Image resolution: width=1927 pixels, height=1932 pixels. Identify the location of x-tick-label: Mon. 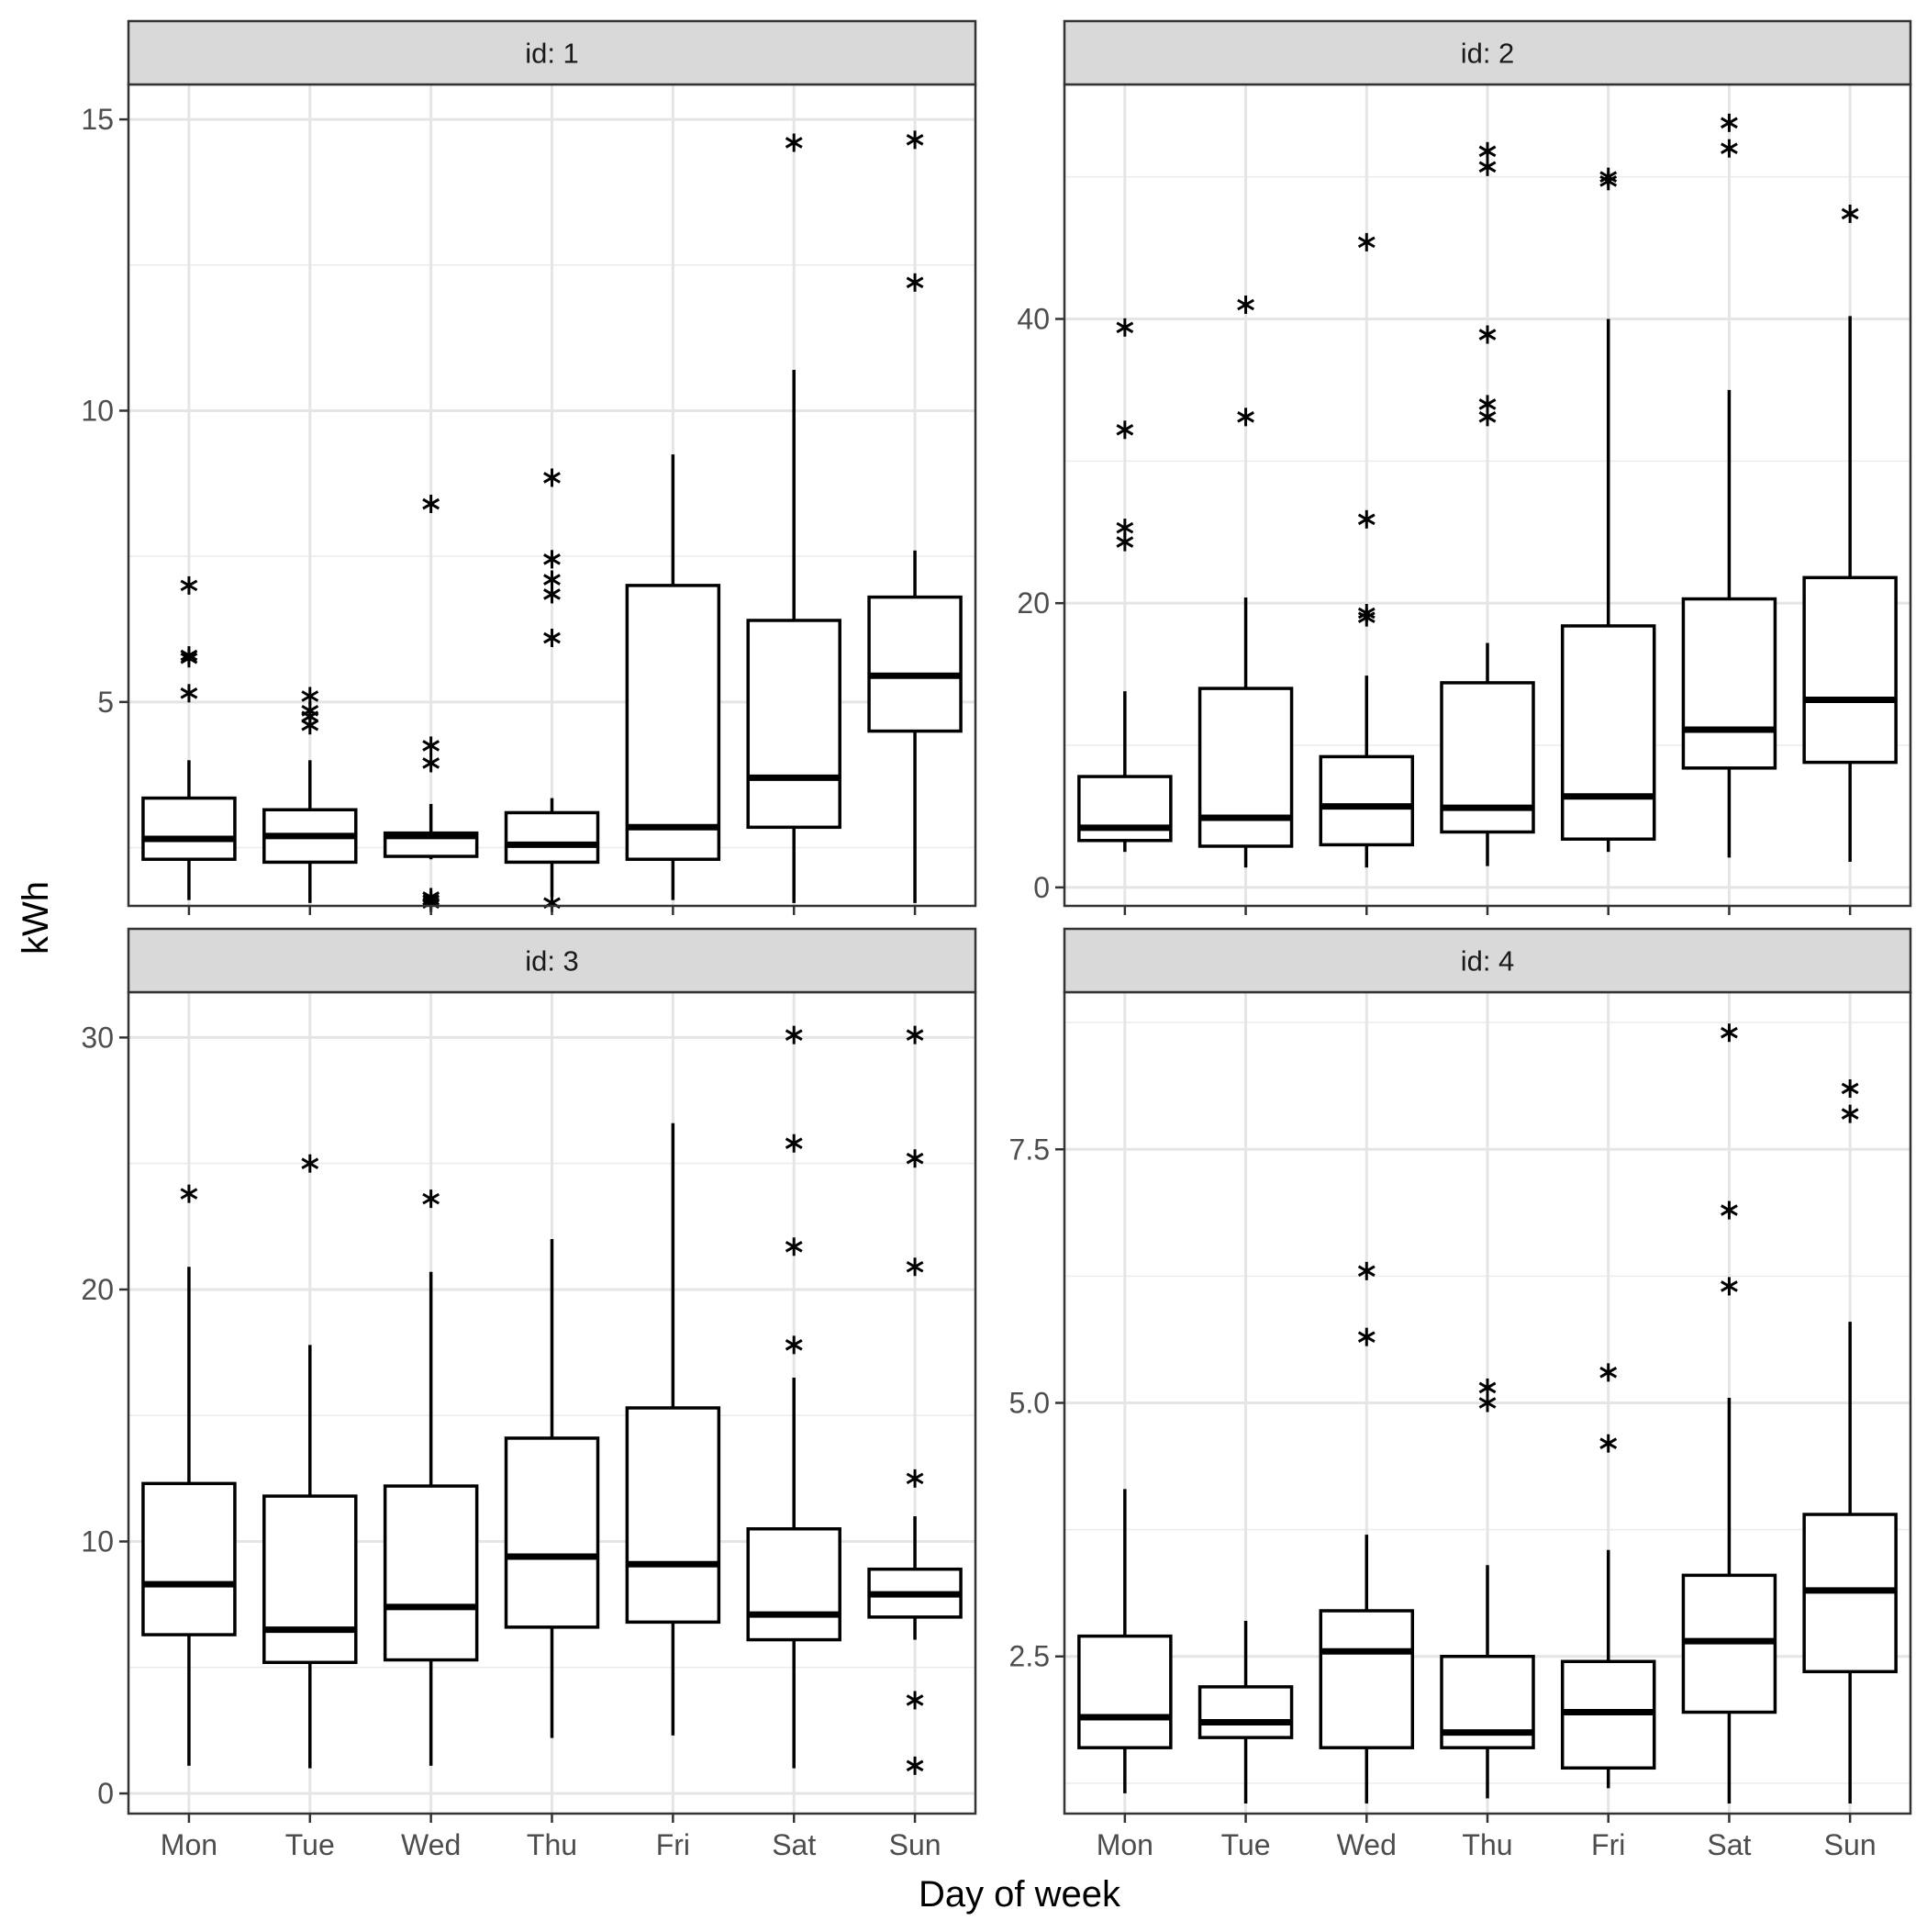
(1125, 1844).